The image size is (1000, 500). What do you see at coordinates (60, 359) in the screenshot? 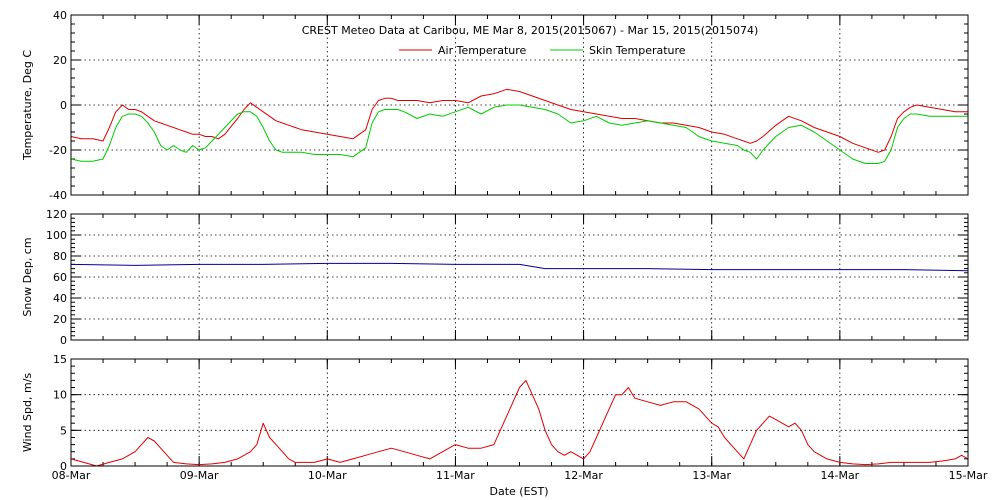
I see `y-tick-label: 15` at bounding box center [60, 359].